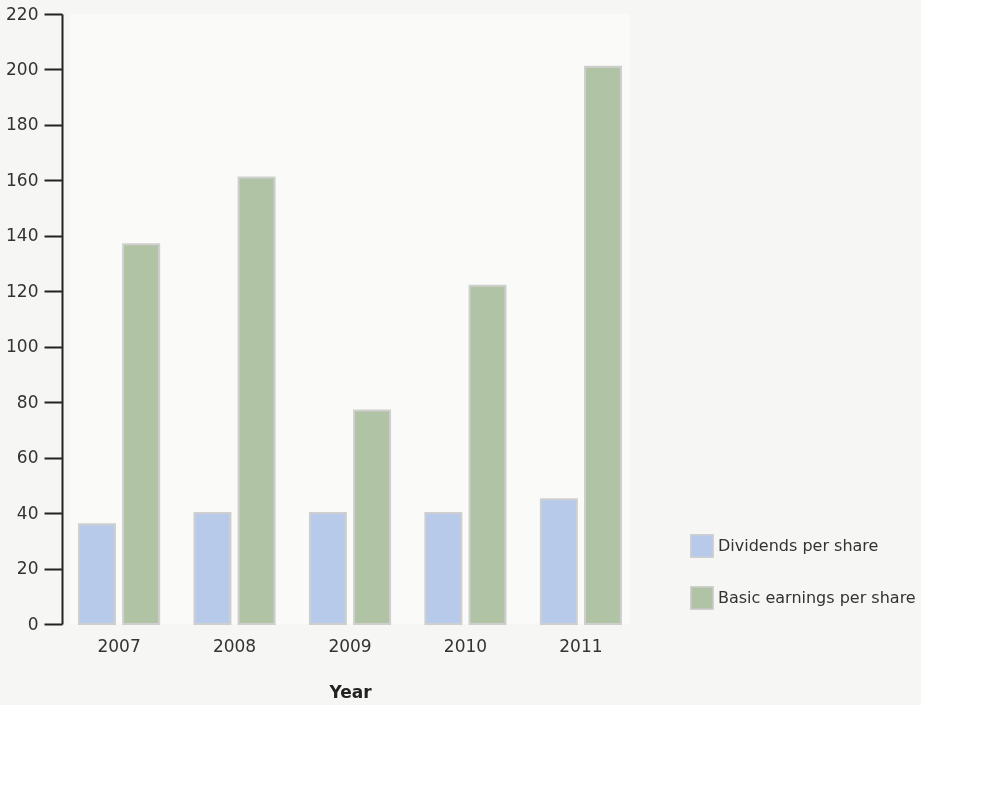 This screenshot has height=788, width=1005. What do you see at coordinates (350, 645) in the screenshot?
I see `x-tick-label: 2009` at bounding box center [350, 645].